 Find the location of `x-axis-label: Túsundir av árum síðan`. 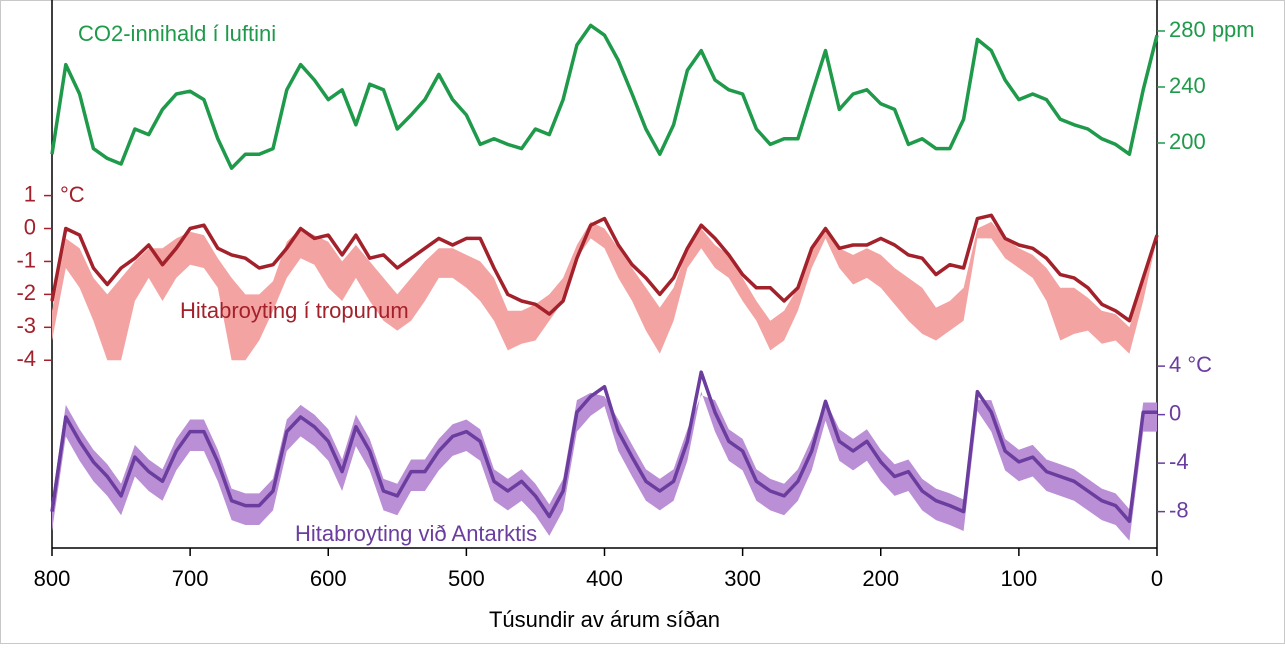

x-axis-label: Túsundir av árum síðan is located at coordinates (604, 619).